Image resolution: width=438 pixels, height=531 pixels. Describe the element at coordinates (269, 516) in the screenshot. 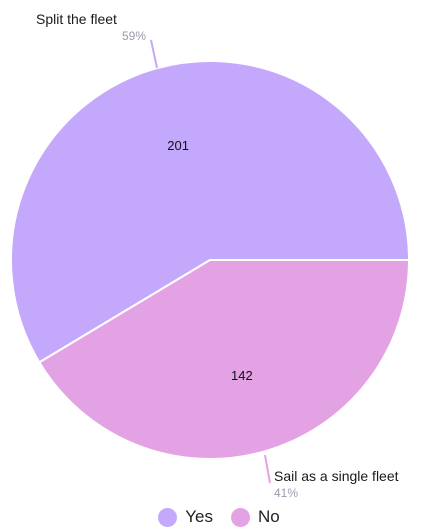

I see `legend-label-no: No` at that location.